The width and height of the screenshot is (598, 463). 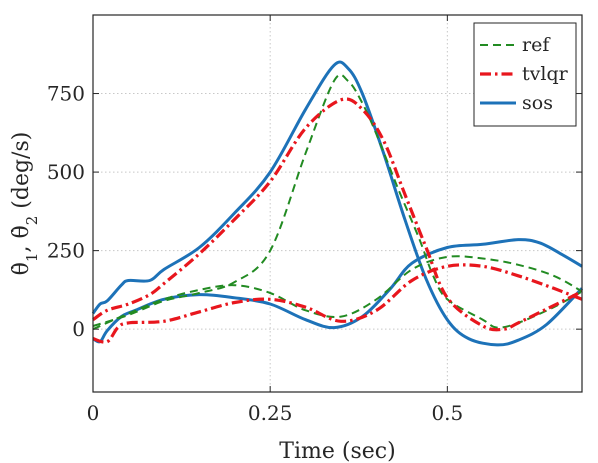 I want to click on y-axis-title: θ̇1, θ̇2 (deg/s), so click(x=25, y=204).